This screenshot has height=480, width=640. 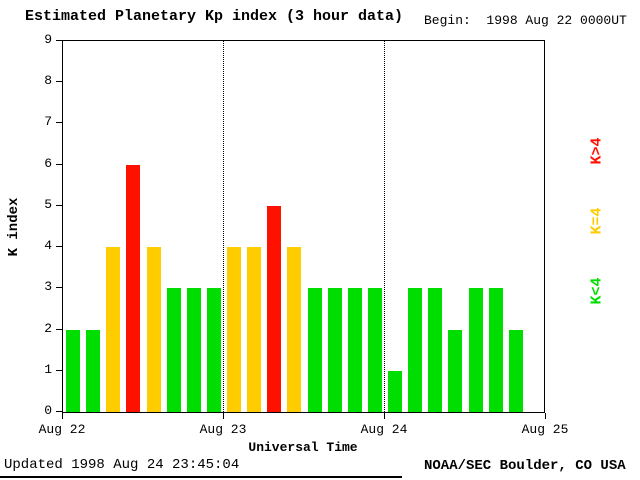 I want to click on y-tick-label: 2, so click(x=48, y=328).